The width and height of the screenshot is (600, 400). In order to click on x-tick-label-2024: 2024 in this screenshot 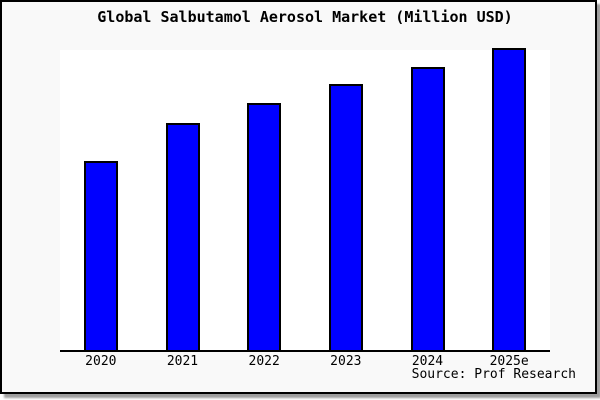, I will do `click(427, 361)`.